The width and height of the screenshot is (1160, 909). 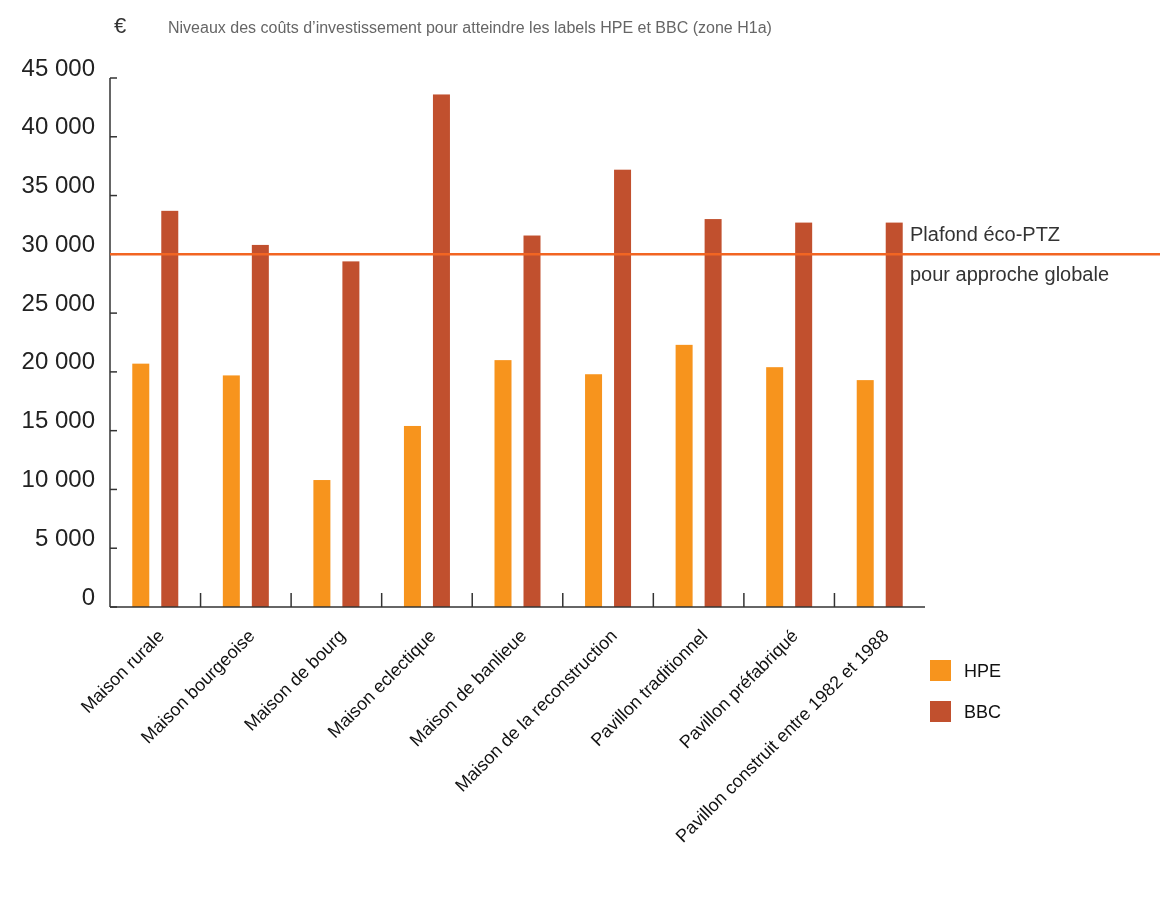 I want to click on y-tick-label: 5 000, so click(x=64, y=537).